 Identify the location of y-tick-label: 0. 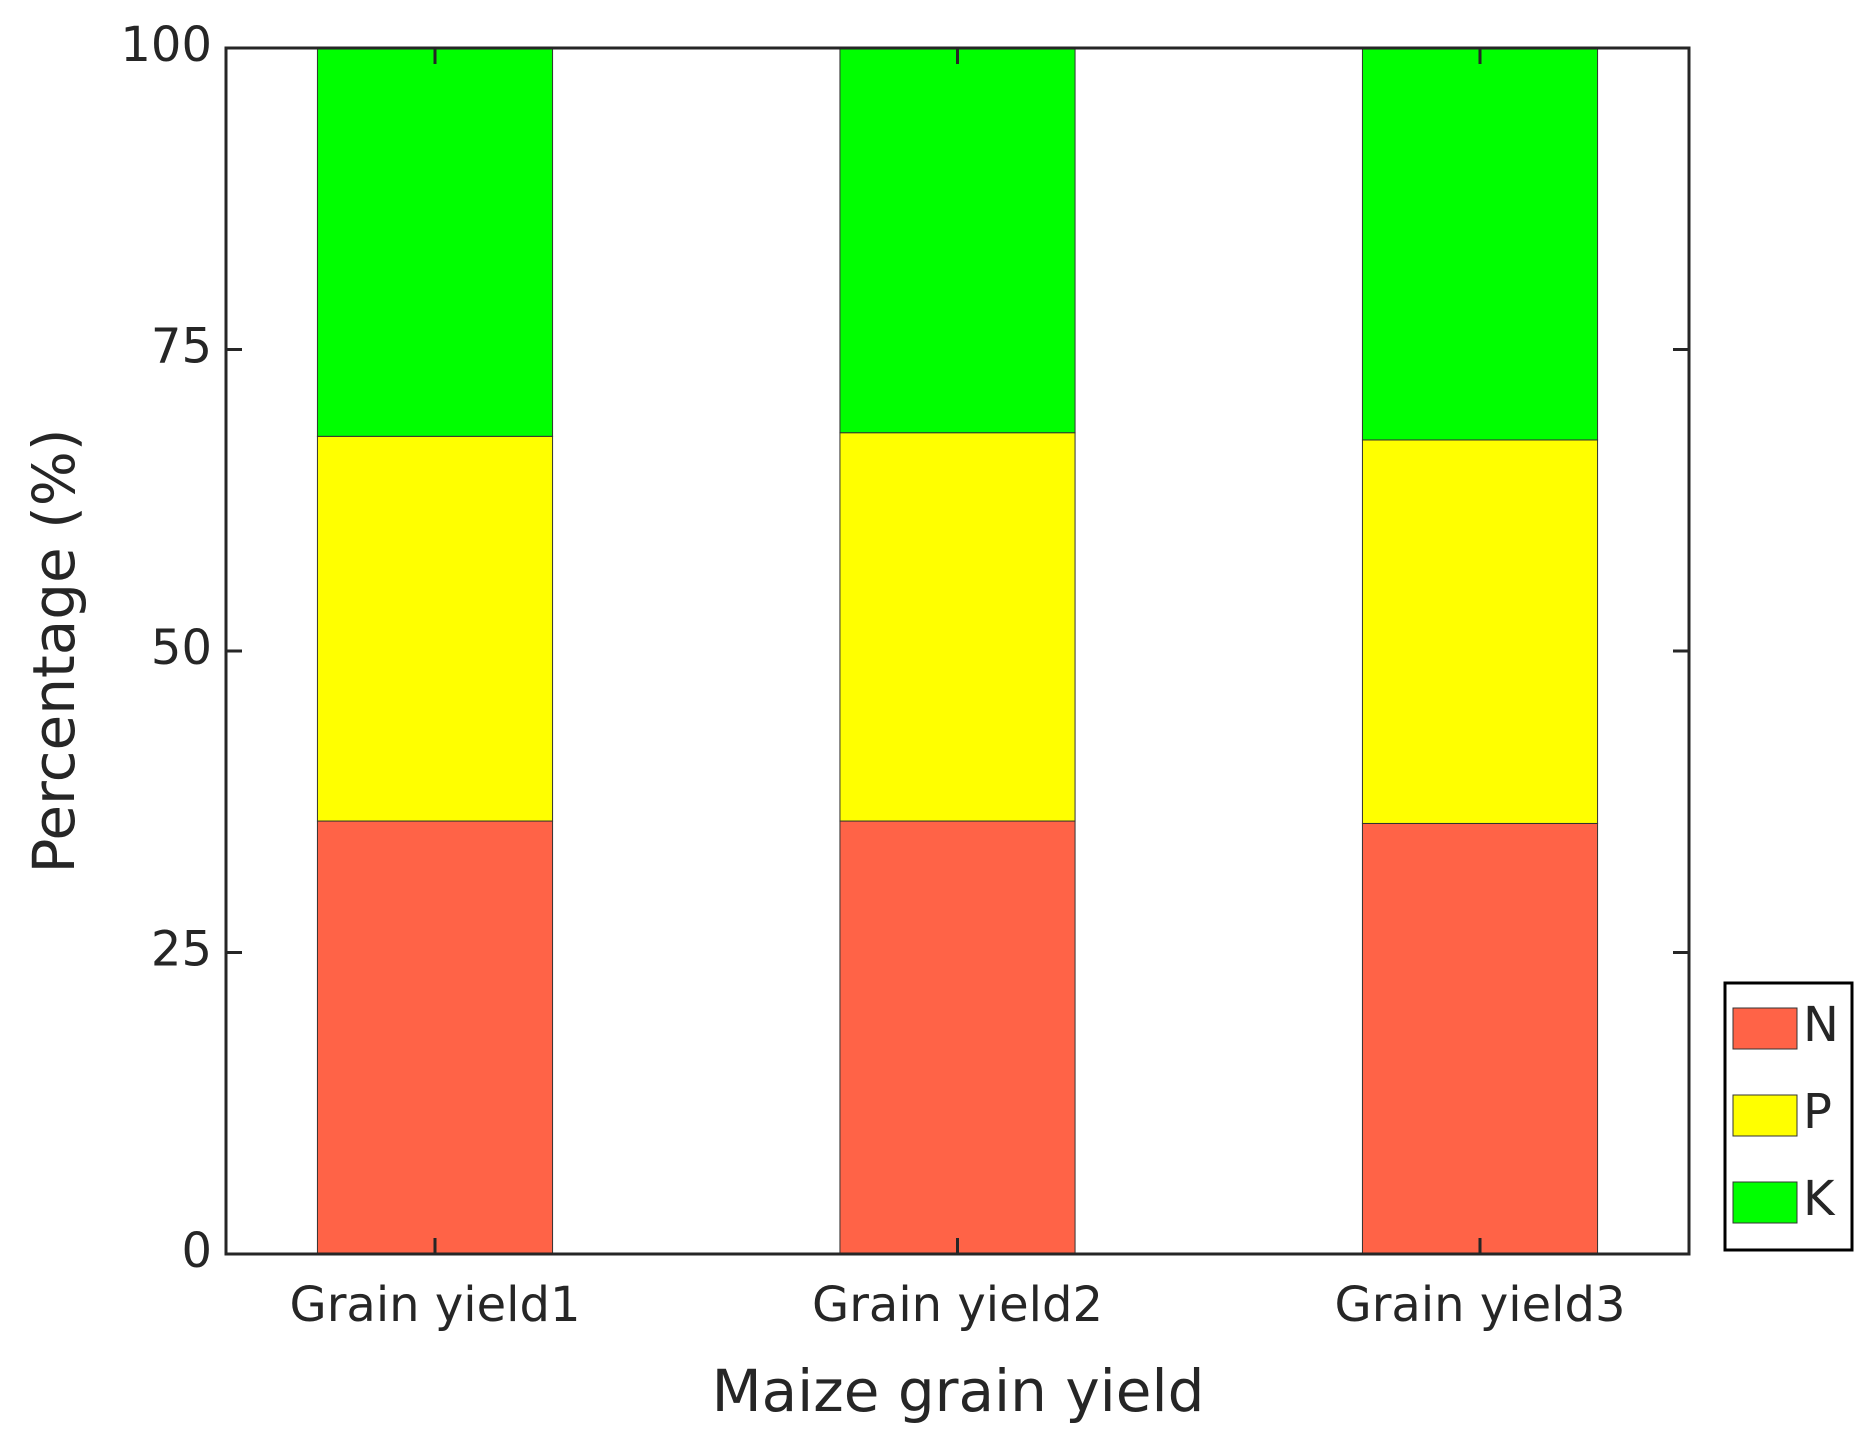
(196, 1251).